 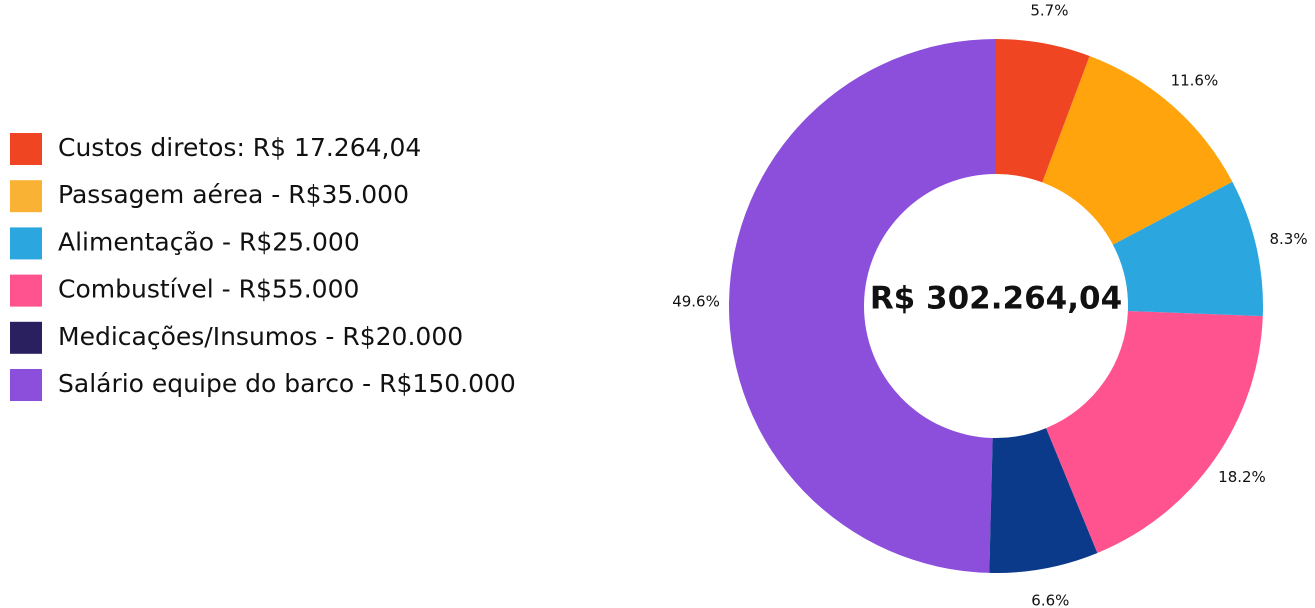 What do you see at coordinates (233, 194) in the screenshot?
I see `legend-label: Passagem aérea - R$35.000` at bounding box center [233, 194].